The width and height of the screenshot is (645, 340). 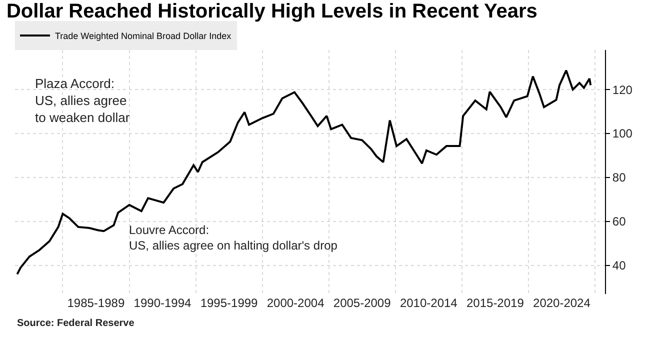 I want to click on y-tick-label: 40, so click(x=619, y=265).